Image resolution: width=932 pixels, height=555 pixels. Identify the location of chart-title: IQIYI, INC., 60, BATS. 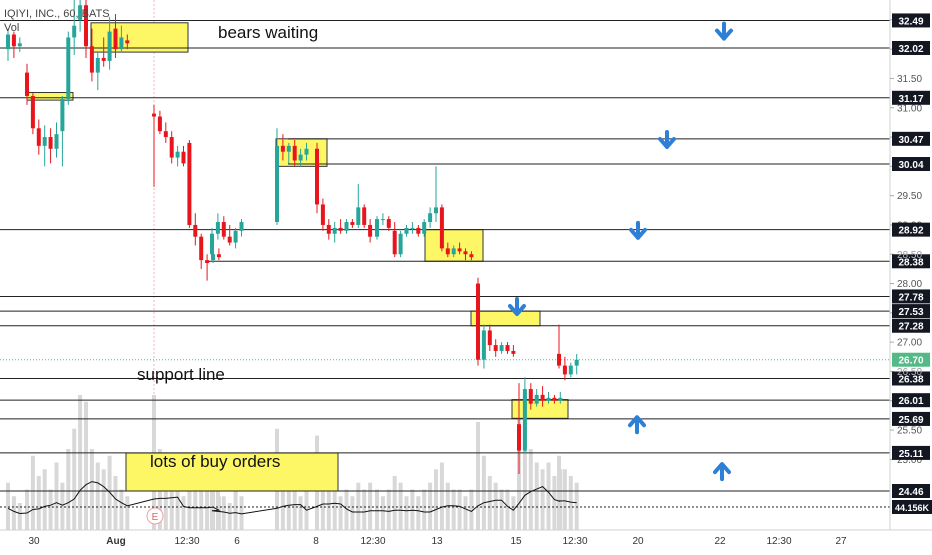
(57, 14).